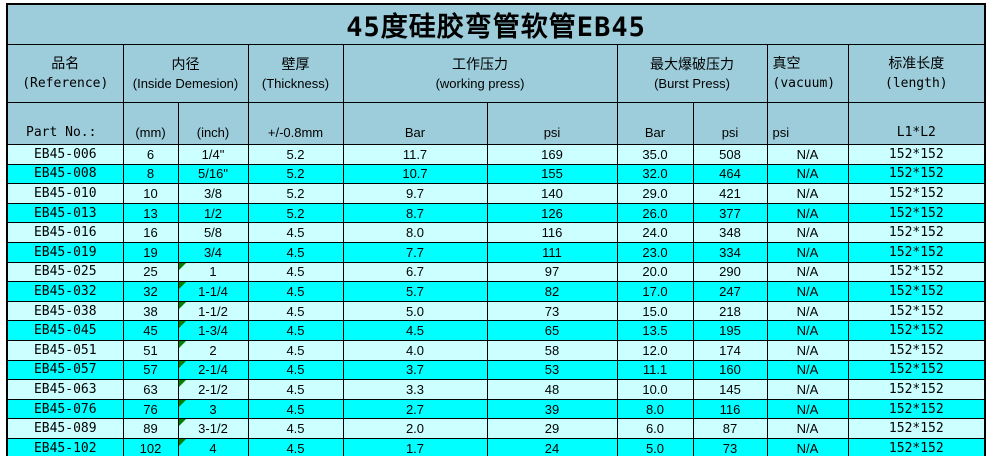  Describe the element at coordinates (213, 193) in the screenshot. I see `cell-inch: 3/8` at that location.